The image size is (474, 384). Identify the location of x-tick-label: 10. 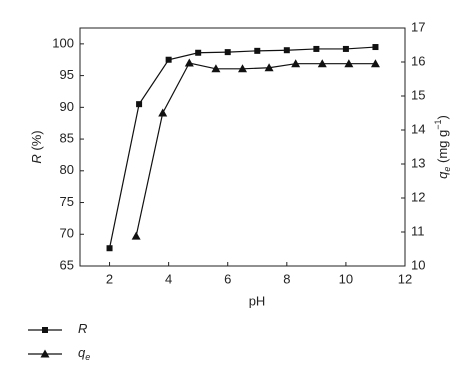
(346, 278).